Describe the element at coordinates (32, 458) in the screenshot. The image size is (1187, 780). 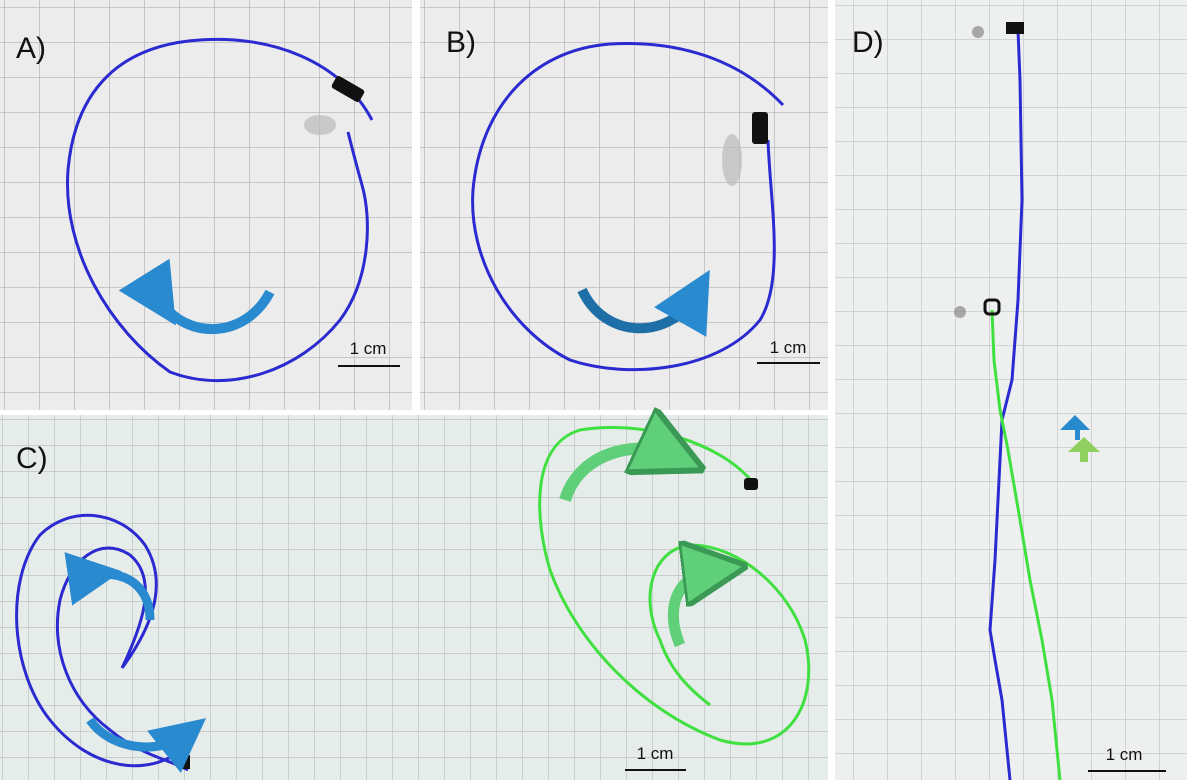
I see `panel-label: C)` at that location.